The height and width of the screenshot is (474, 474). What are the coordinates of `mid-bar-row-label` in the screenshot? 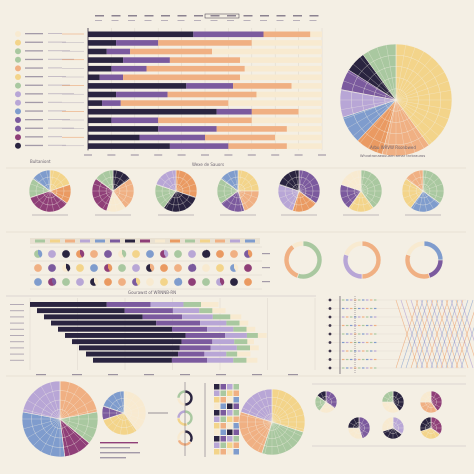 It's located at (17, 335).